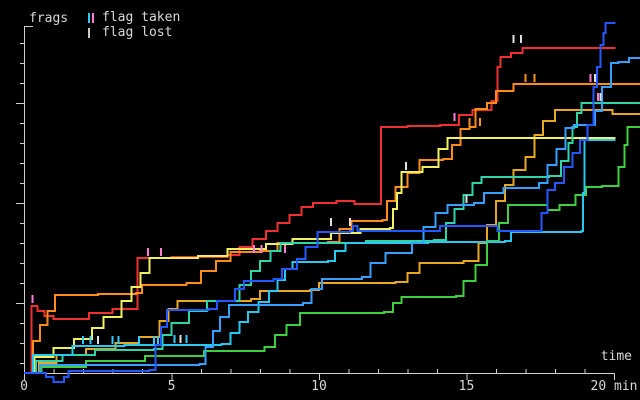  I want to click on flag-taken-icon, so click(95, 17).